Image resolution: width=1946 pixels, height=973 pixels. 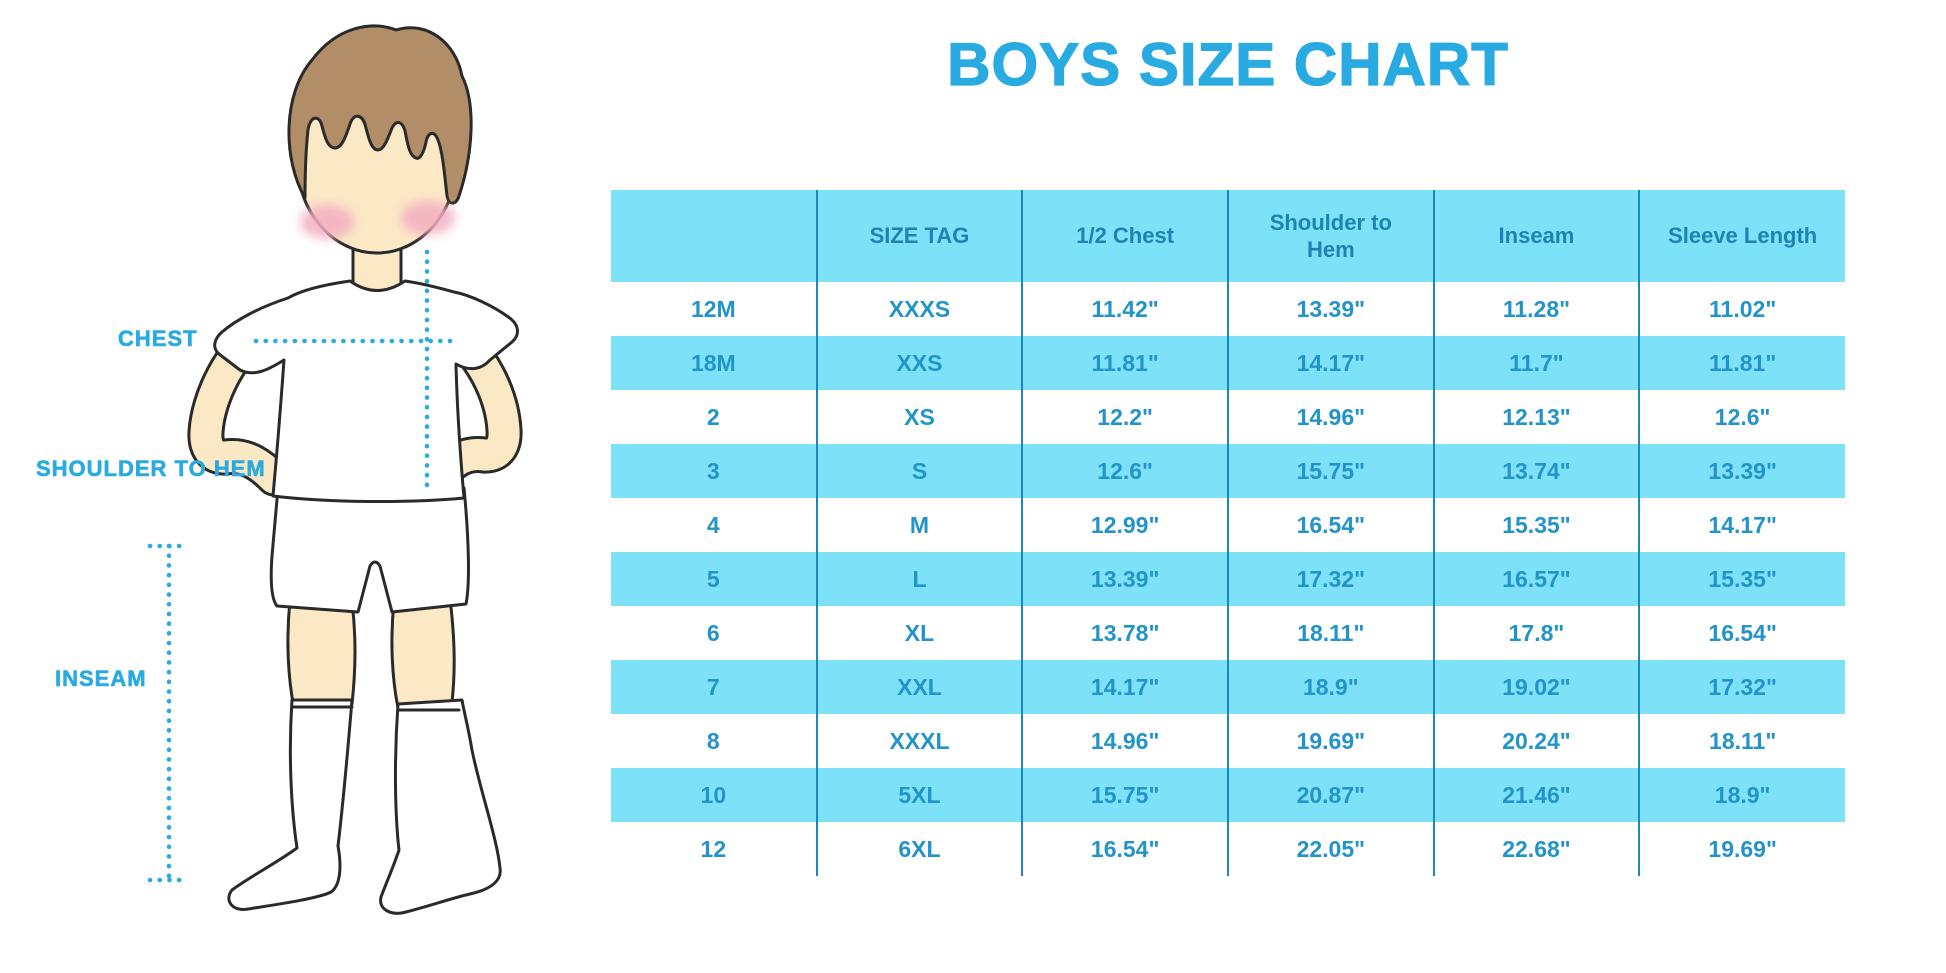 I want to click on table-cell: 7, so click(x=714, y=687).